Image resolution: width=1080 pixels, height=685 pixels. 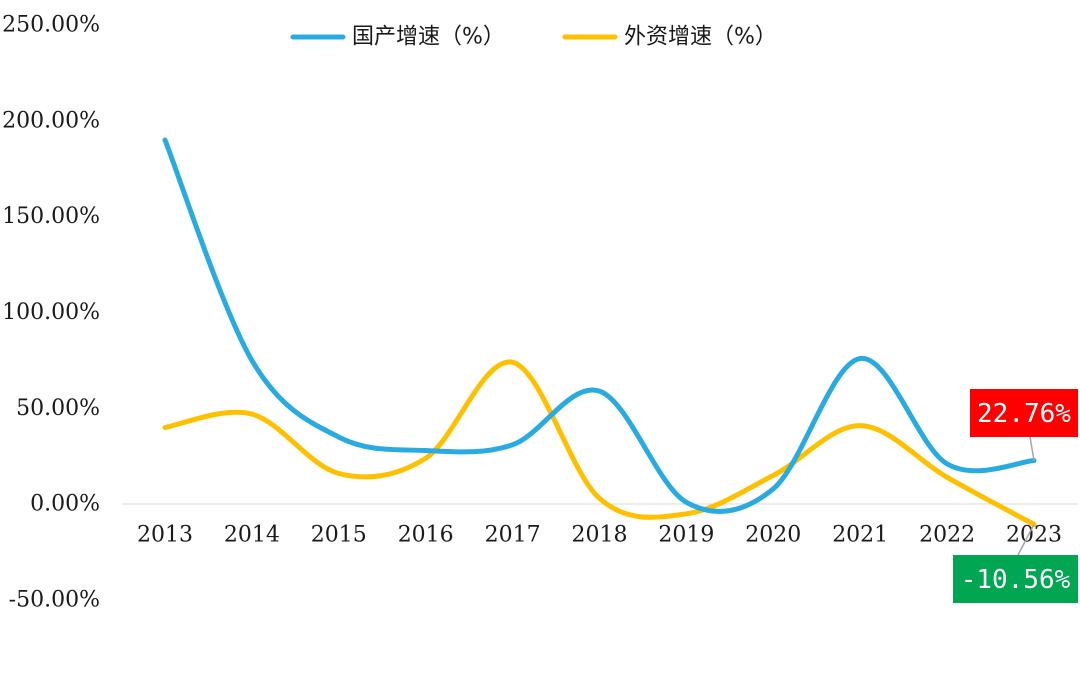 What do you see at coordinates (1015, 496) in the screenshot?
I see `callouts: 22.76% -10.56%` at bounding box center [1015, 496].